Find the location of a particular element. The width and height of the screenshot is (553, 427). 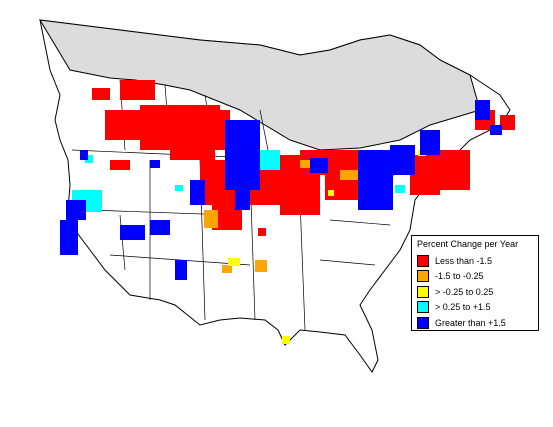

legend-item: > -0.25 to 0.25 is located at coordinates (477, 292).